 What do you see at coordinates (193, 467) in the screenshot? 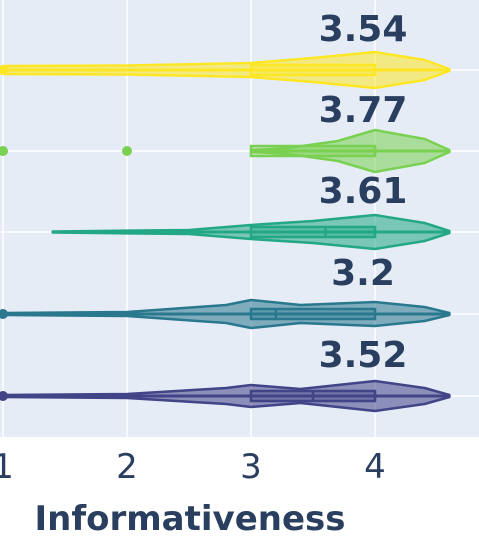
I see `x-tick-labels: 1 2 3 4` at bounding box center [193, 467].